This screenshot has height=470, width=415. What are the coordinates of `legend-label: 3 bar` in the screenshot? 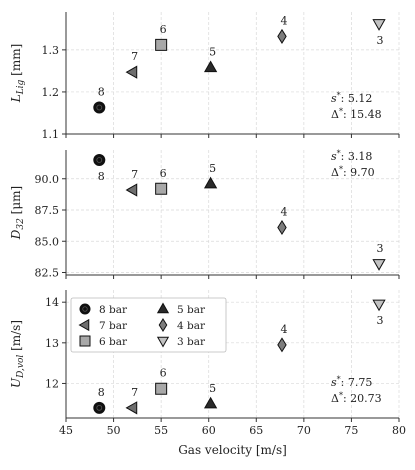 It's located at (191, 342).